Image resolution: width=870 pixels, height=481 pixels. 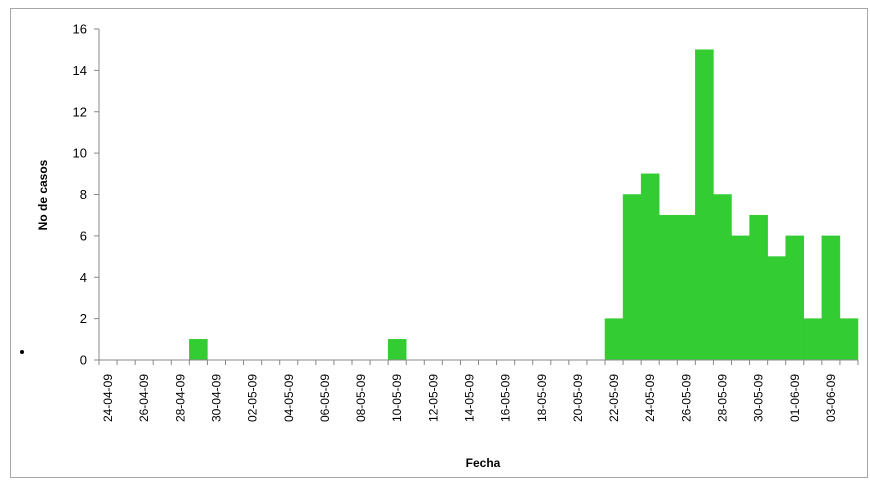 I want to click on x-tick-label: 12-05-09, so click(x=433, y=398).